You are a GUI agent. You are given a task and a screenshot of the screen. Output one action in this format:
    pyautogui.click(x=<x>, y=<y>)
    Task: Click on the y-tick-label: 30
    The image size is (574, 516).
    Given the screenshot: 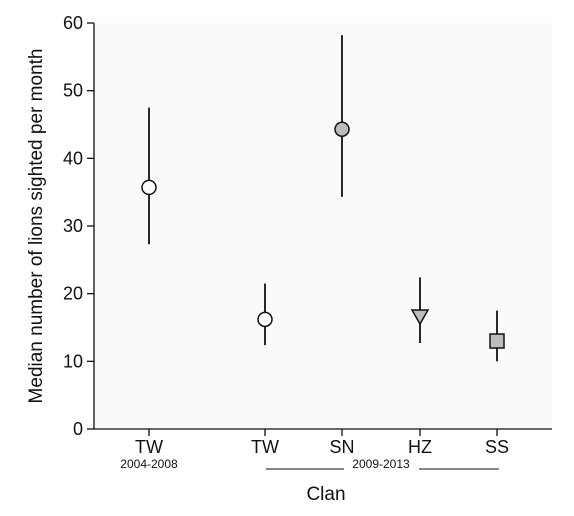 What is the action you would take?
    pyautogui.click(x=73, y=226)
    